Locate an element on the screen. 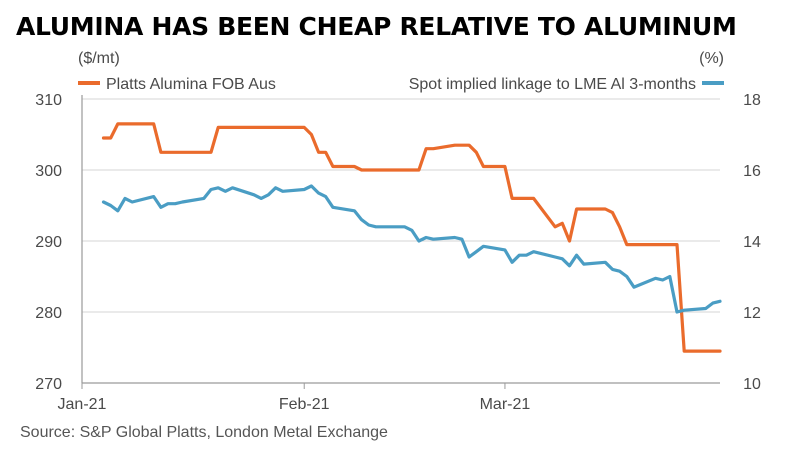 The height and width of the screenshot is (469, 790). left-tick-label: 290 is located at coordinates (48, 242).